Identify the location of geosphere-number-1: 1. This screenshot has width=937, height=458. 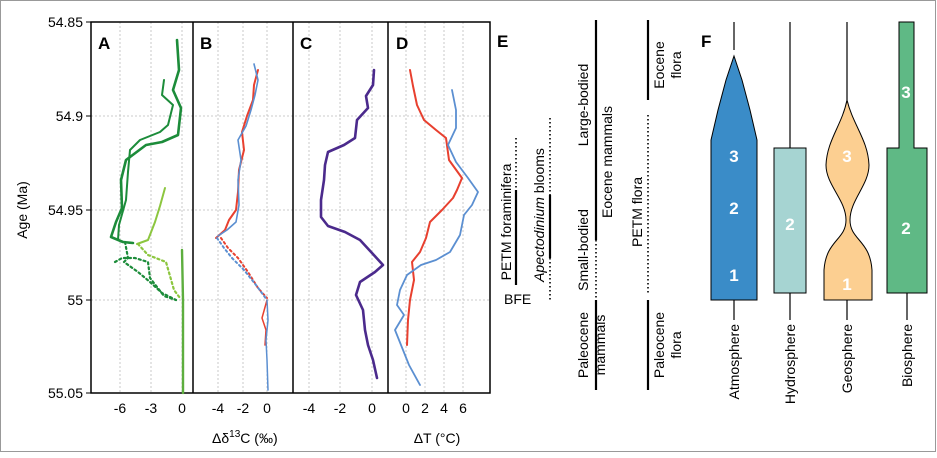
(846, 284).